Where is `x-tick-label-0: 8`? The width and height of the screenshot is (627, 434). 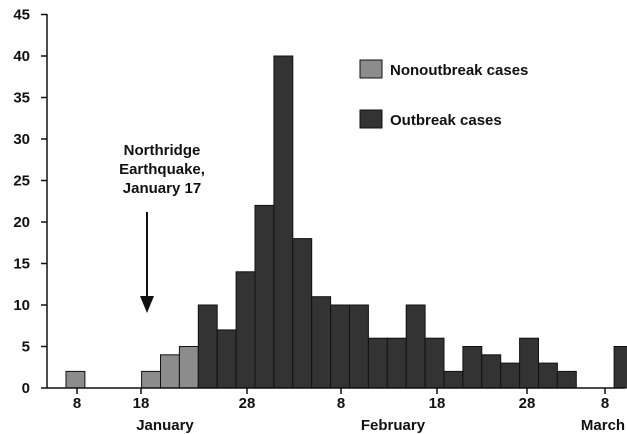
x-tick-label-0: 8 is located at coordinates (77, 403).